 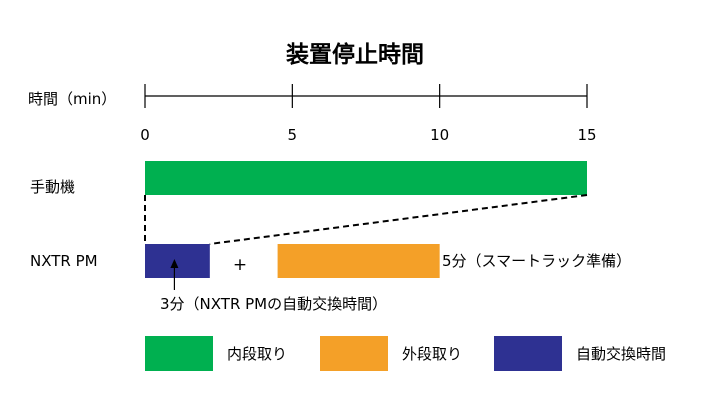 What do you see at coordinates (174, 263) in the screenshot?
I see `annotation-arrow-head` at bounding box center [174, 263].